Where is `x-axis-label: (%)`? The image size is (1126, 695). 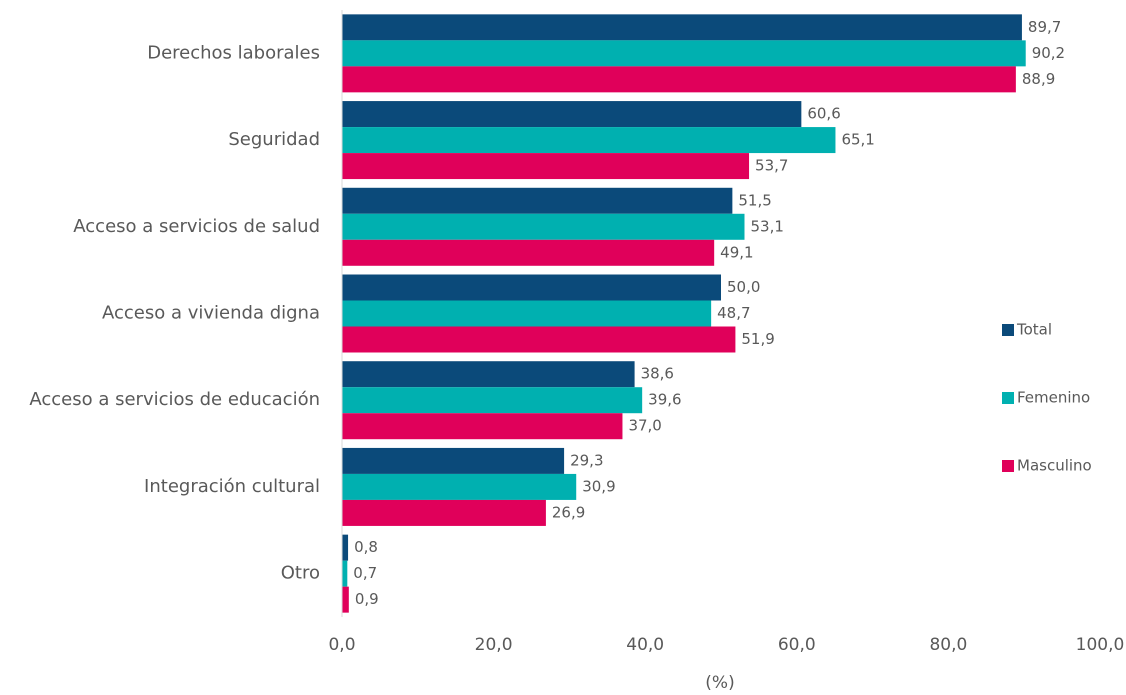
x-axis-label: (%) is located at coordinates (719, 683).